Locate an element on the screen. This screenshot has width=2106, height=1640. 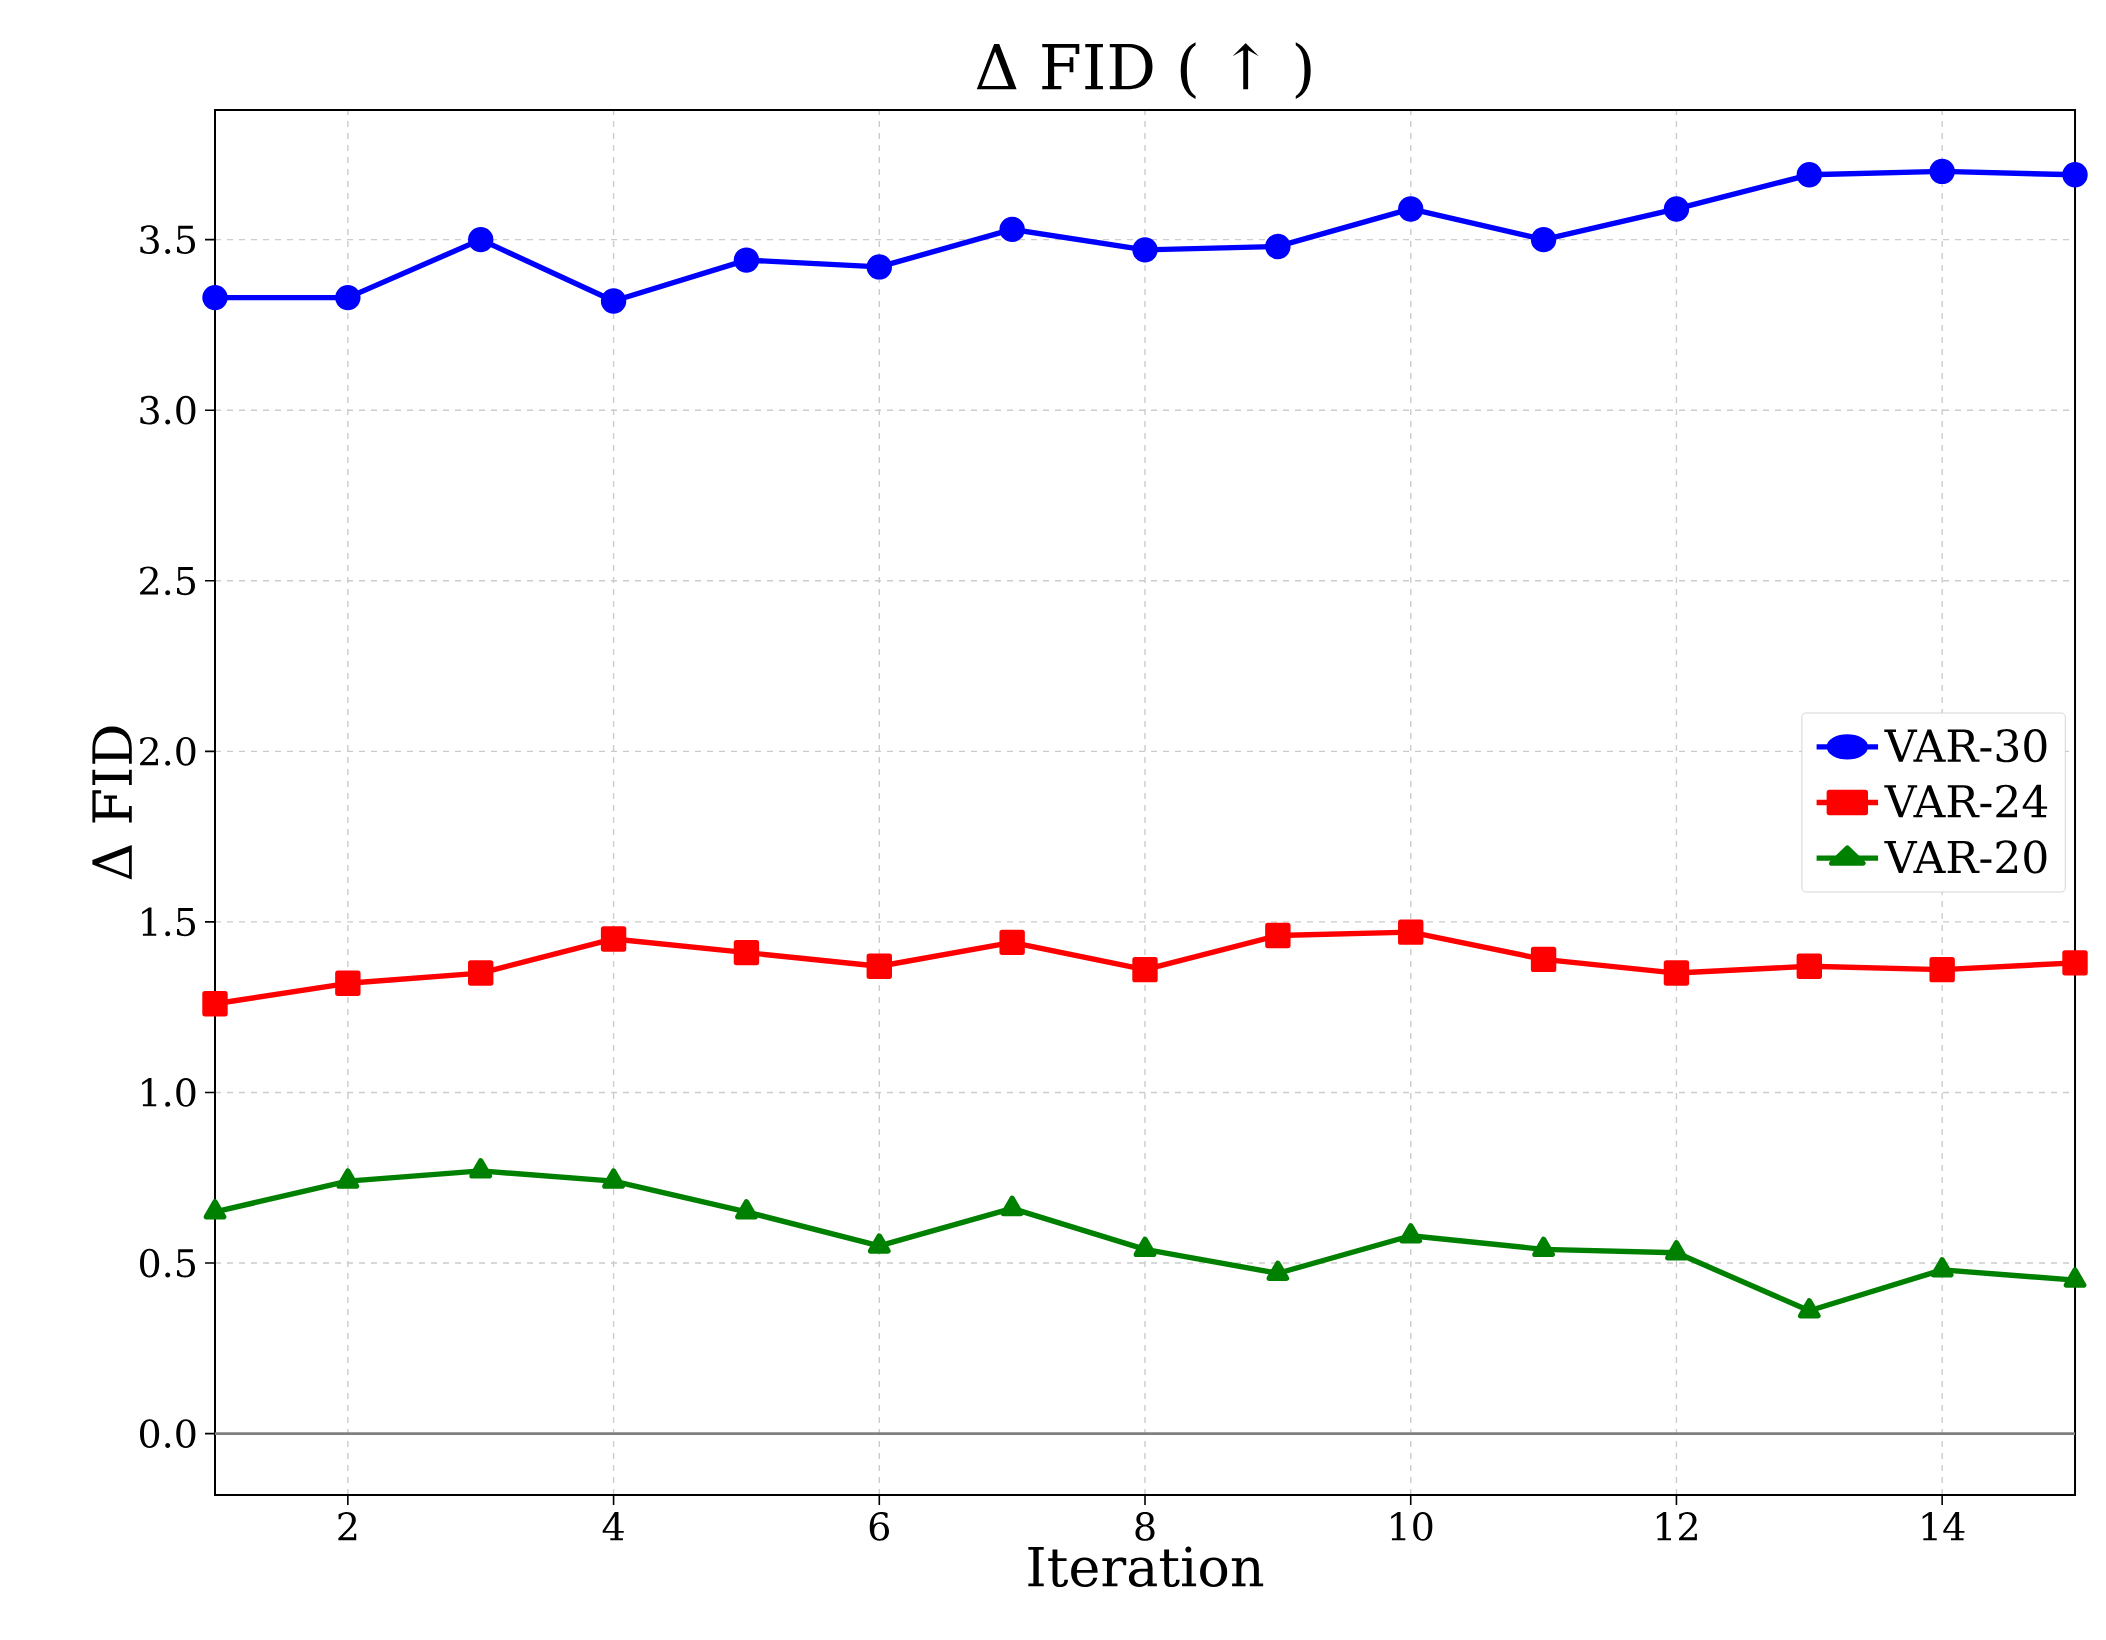
y-tick-label: 0.5 is located at coordinates (167, 1263).